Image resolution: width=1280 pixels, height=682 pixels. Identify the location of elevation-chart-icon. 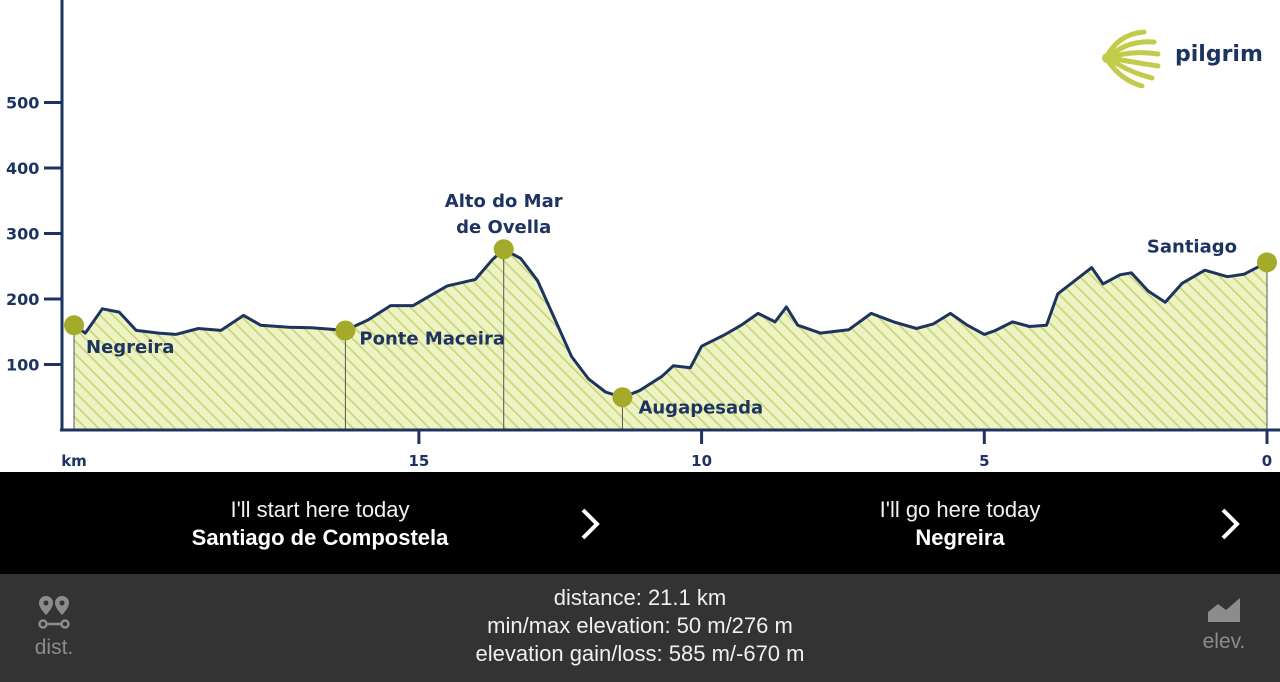
(1224, 608).